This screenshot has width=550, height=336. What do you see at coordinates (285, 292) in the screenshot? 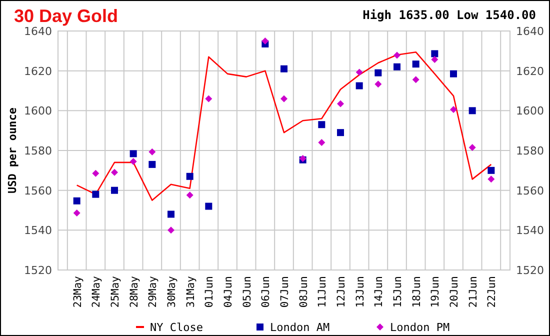
I see `x-tick-label: 07Jun` at bounding box center [285, 292].